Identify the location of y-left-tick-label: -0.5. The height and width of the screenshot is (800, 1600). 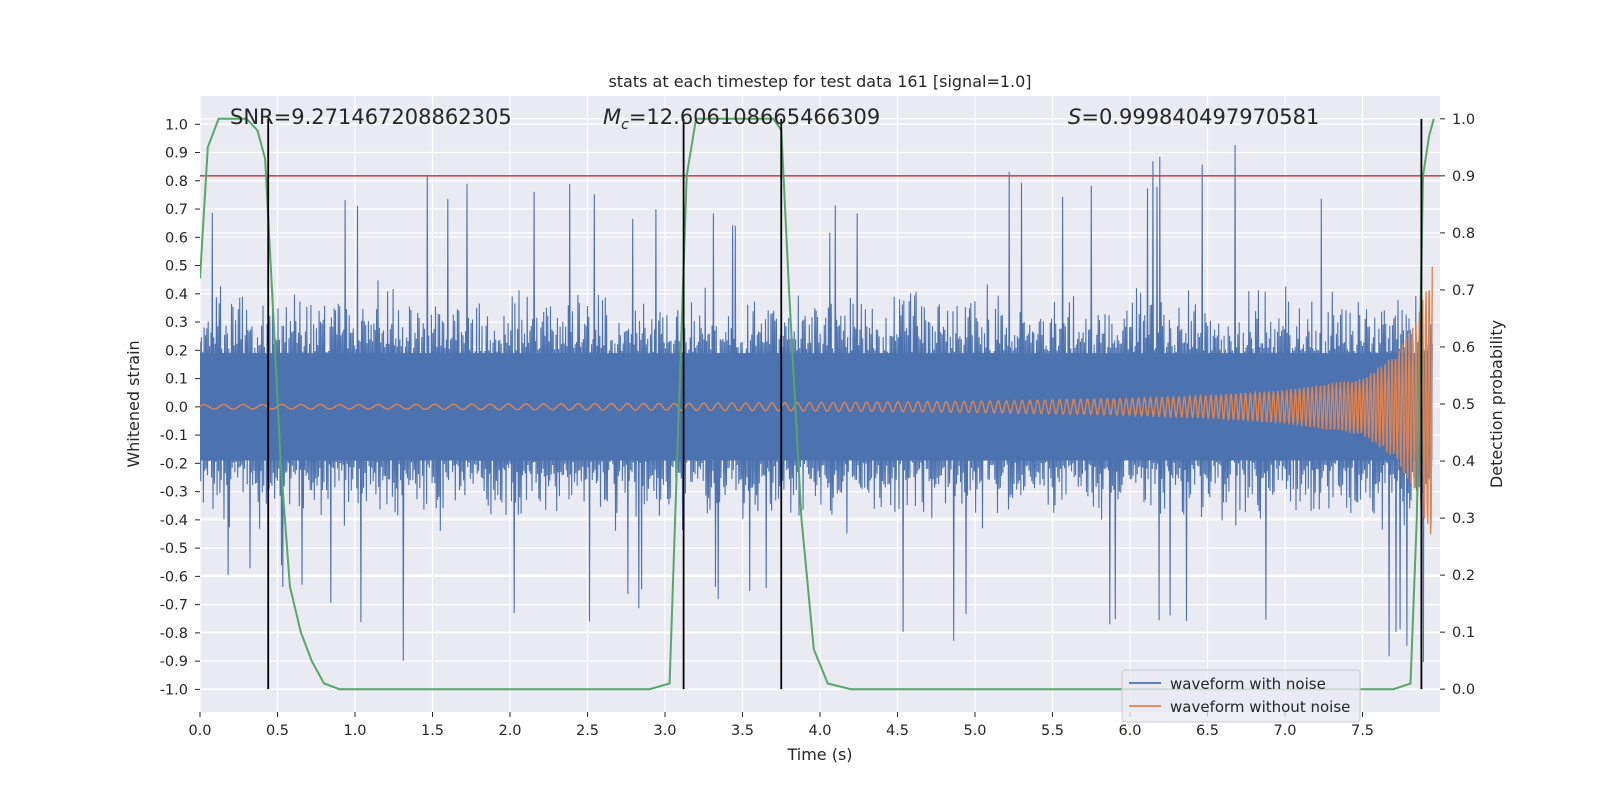
(174, 549).